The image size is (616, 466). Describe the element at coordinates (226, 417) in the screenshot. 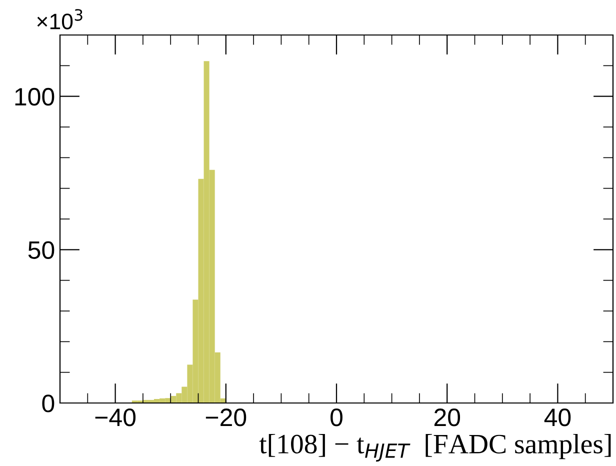

I see `x-tick-label: −20` at that location.